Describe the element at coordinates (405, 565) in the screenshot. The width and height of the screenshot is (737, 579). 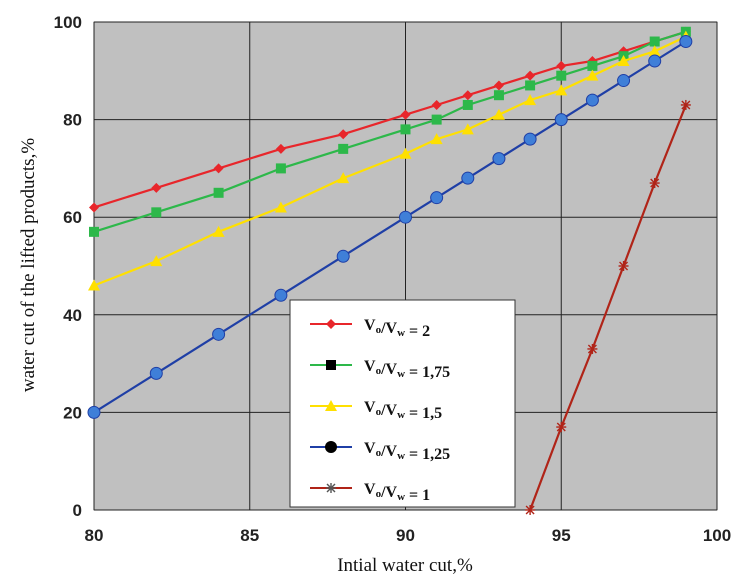
I see `x-axis-title: Intial water cut,%` at that location.